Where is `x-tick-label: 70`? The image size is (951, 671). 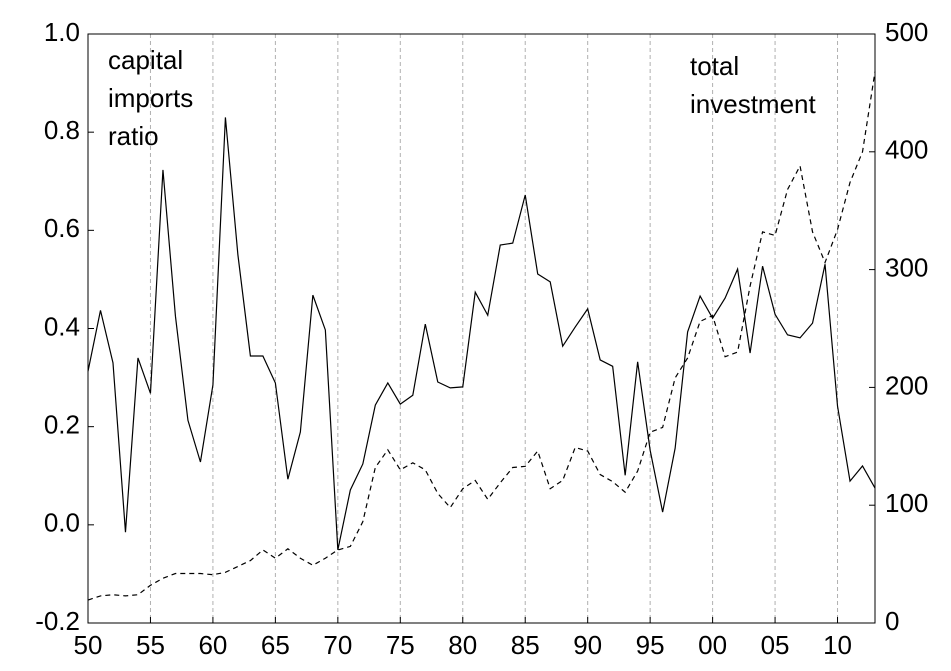
x-tick-label: 70 is located at coordinates (337, 645).